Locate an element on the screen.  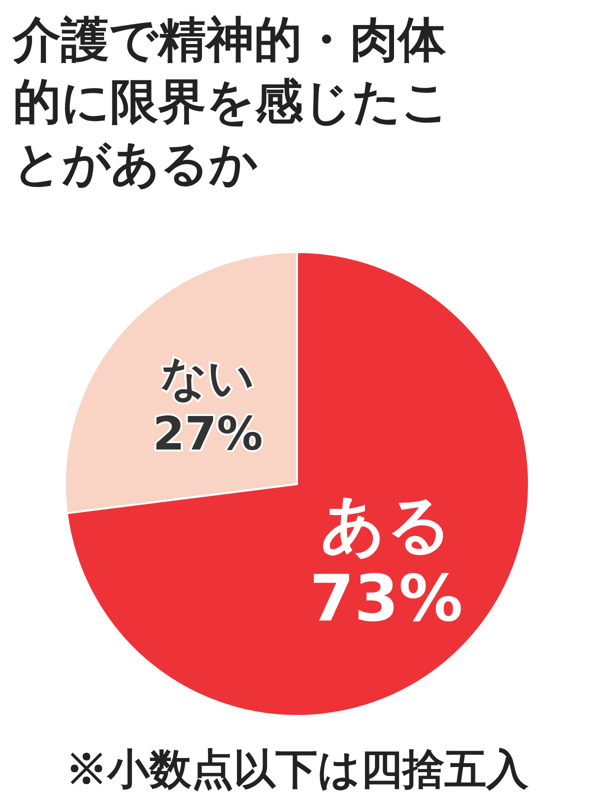
slice-label: ある is located at coordinates (386, 525).